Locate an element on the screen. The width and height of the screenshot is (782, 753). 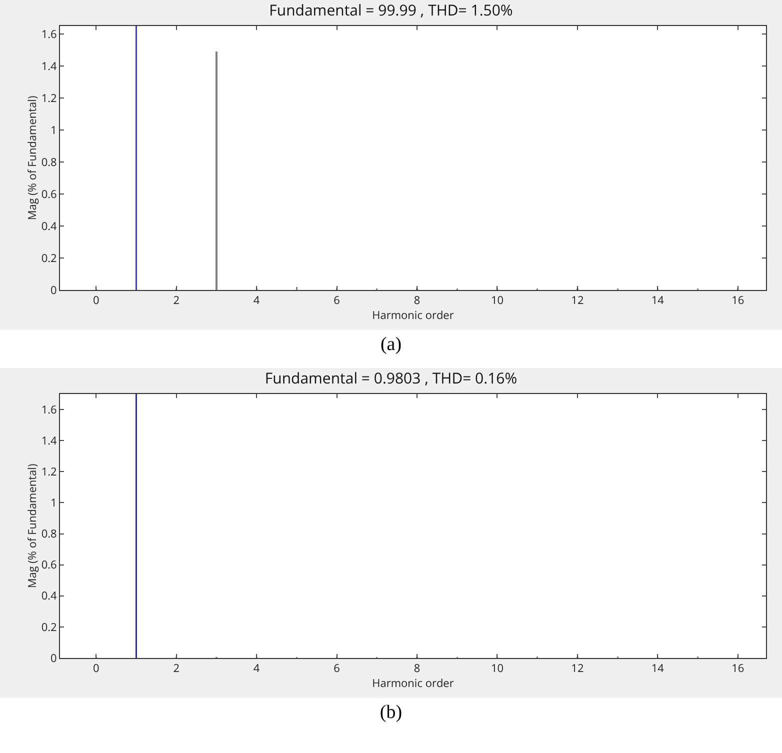
text: (b) is located at coordinates (391, 713).